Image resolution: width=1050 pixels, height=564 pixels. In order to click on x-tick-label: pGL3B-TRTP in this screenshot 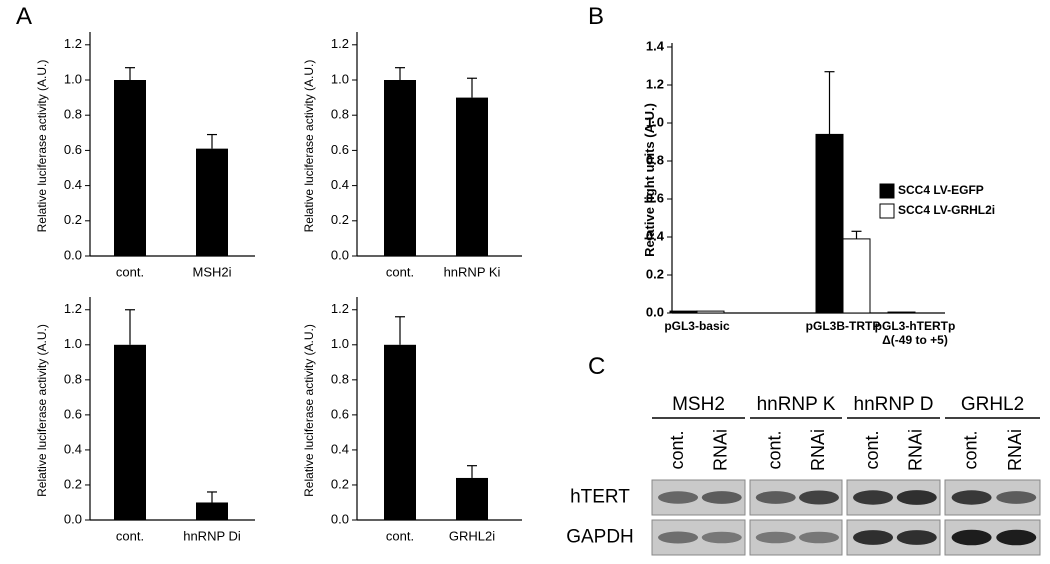, I will do `click(843, 326)`.